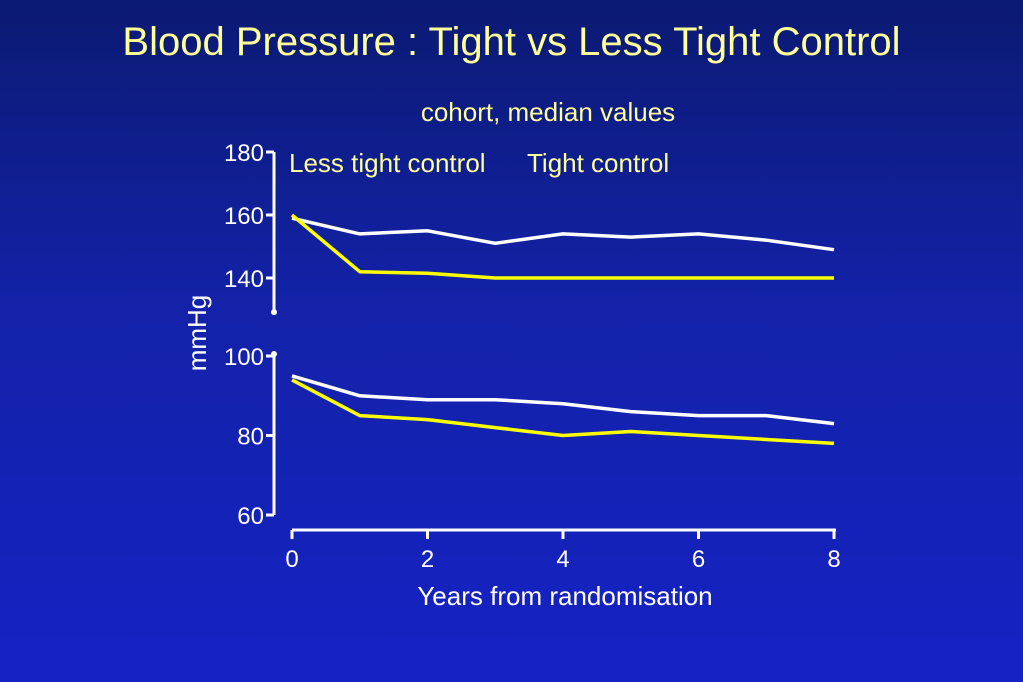  What do you see at coordinates (562, 559) in the screenshot?
I see `x-tick-label: 4` at bounding box center [562, 559].